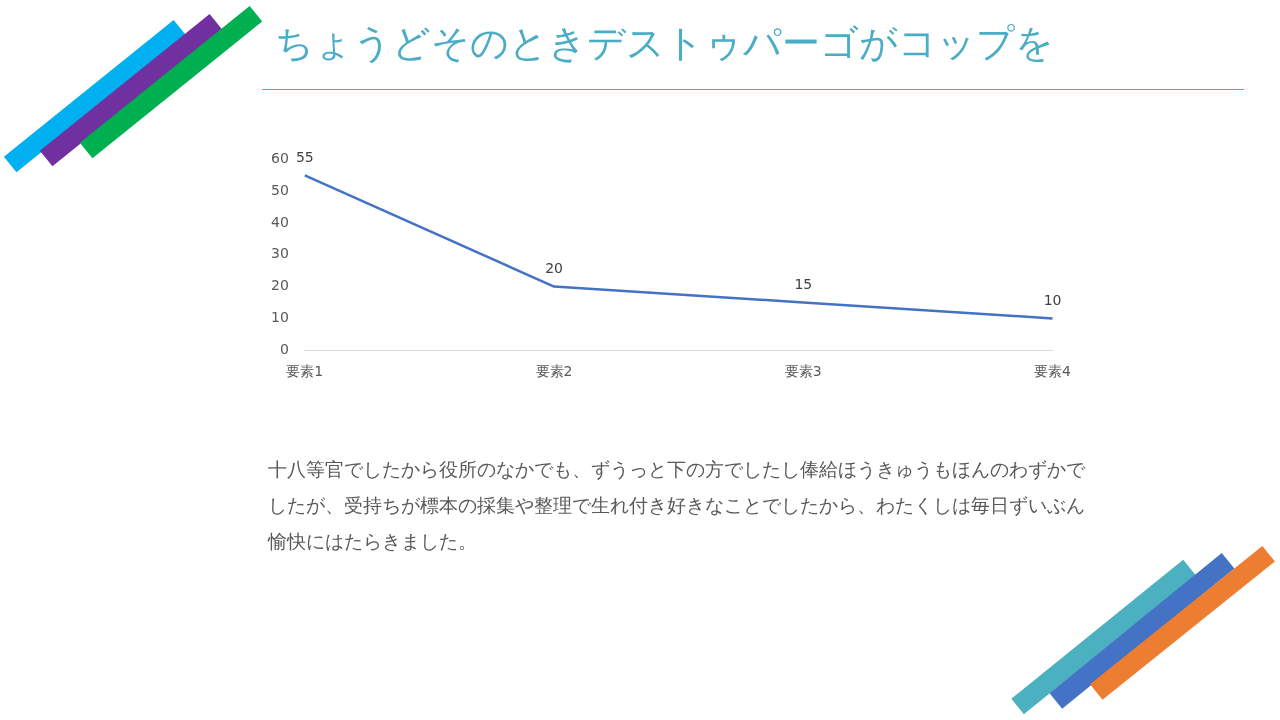 This screenshot has width=1280, height=720. I want to click on data-label: 15, so click(803, 284).